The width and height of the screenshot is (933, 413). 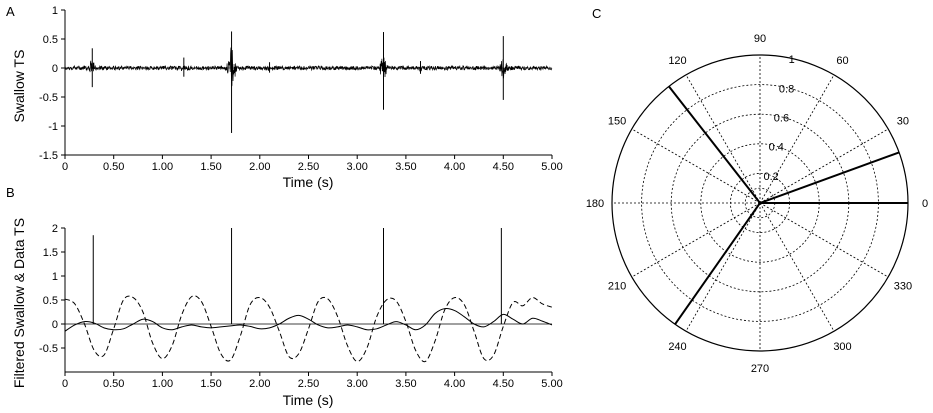 I want to click on panel-c-angle-label: 210, so click(x=617, y=287).